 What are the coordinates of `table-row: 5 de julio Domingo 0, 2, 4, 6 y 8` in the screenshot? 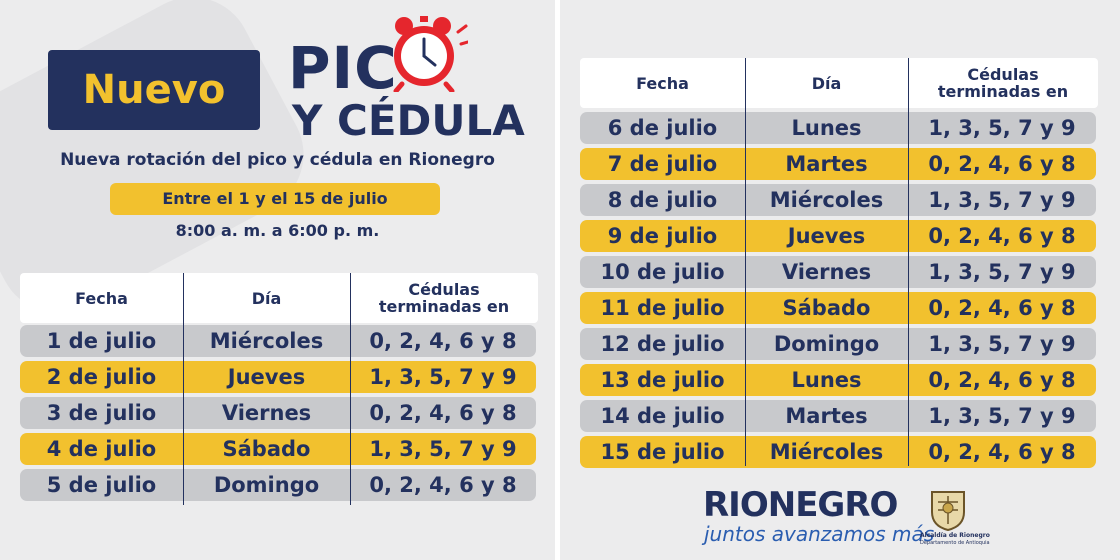 It's located at (278, 485).